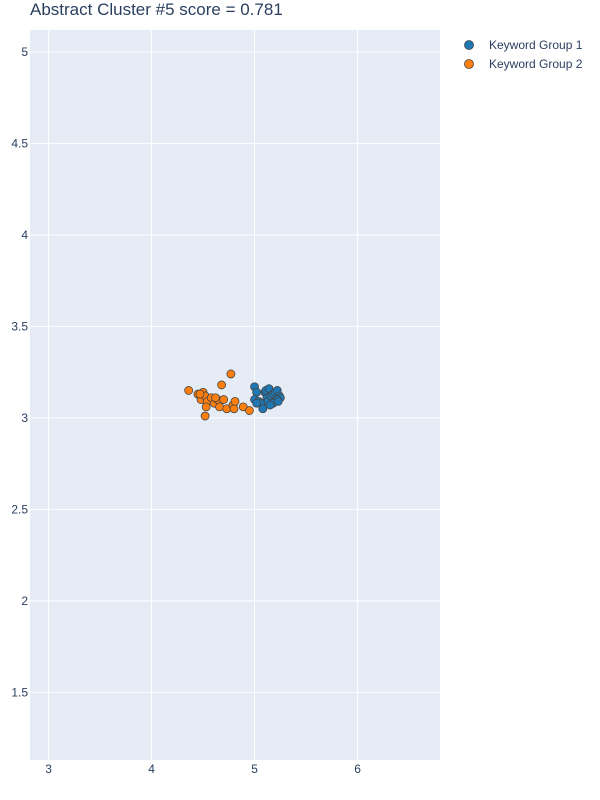  Describe the element at coordinates (523, 54) in the screenshot. I see `legend: Keyword Group 1 Keyword Group 2` at that location.